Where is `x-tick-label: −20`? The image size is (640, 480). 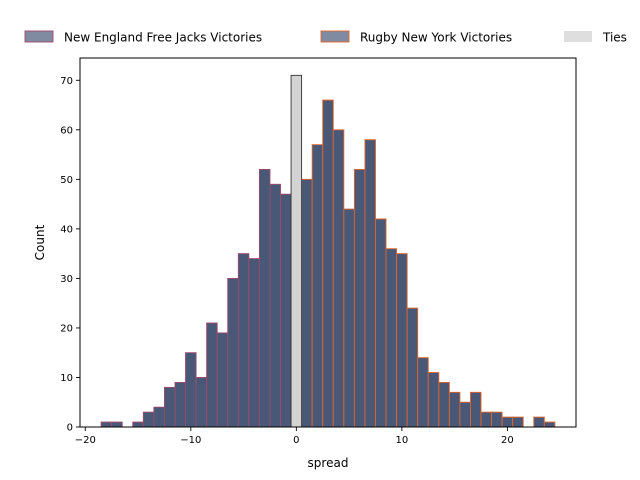
x-tick-label: −20 is located at coordinates (85, 440).